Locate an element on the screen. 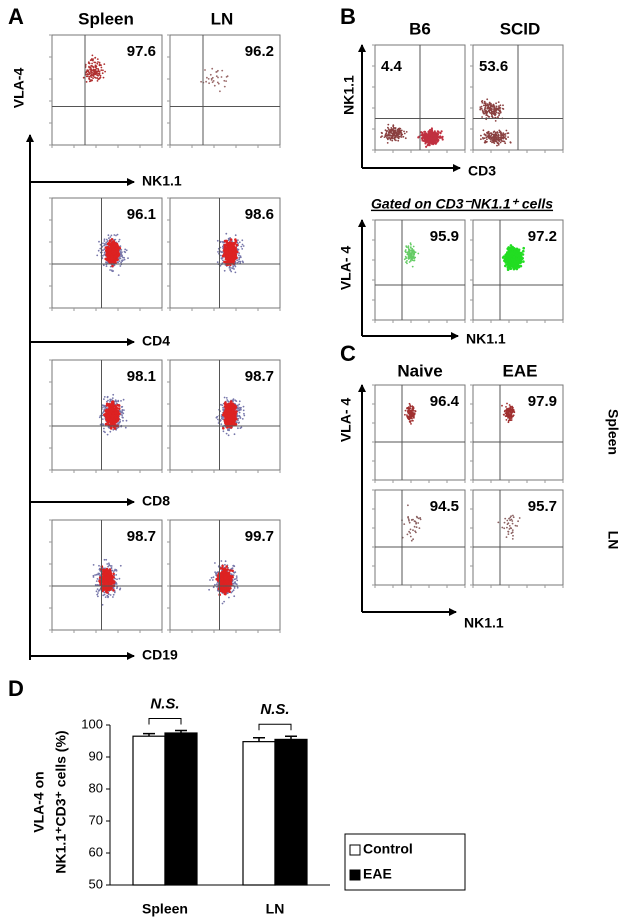 The image size is (636, 924). flow-plot: 98.7 is located at coordinates (223, 416).